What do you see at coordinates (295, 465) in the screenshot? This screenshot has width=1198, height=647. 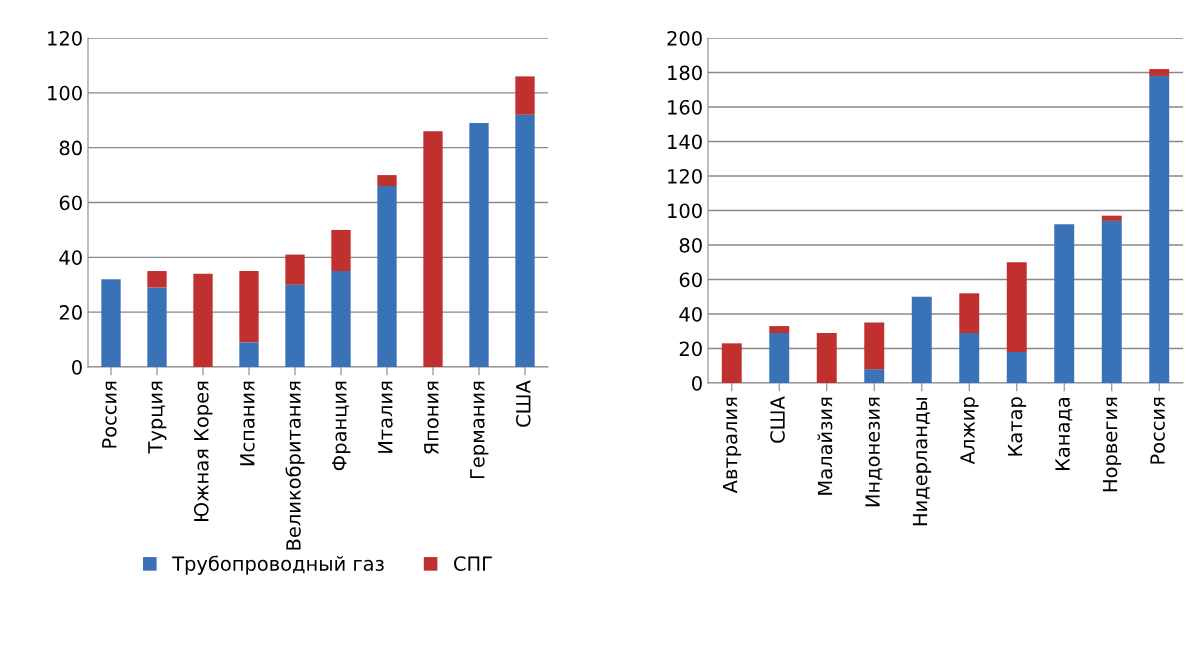 I see `x-tick-label: Великобритания` at bounding box center [295, 465].